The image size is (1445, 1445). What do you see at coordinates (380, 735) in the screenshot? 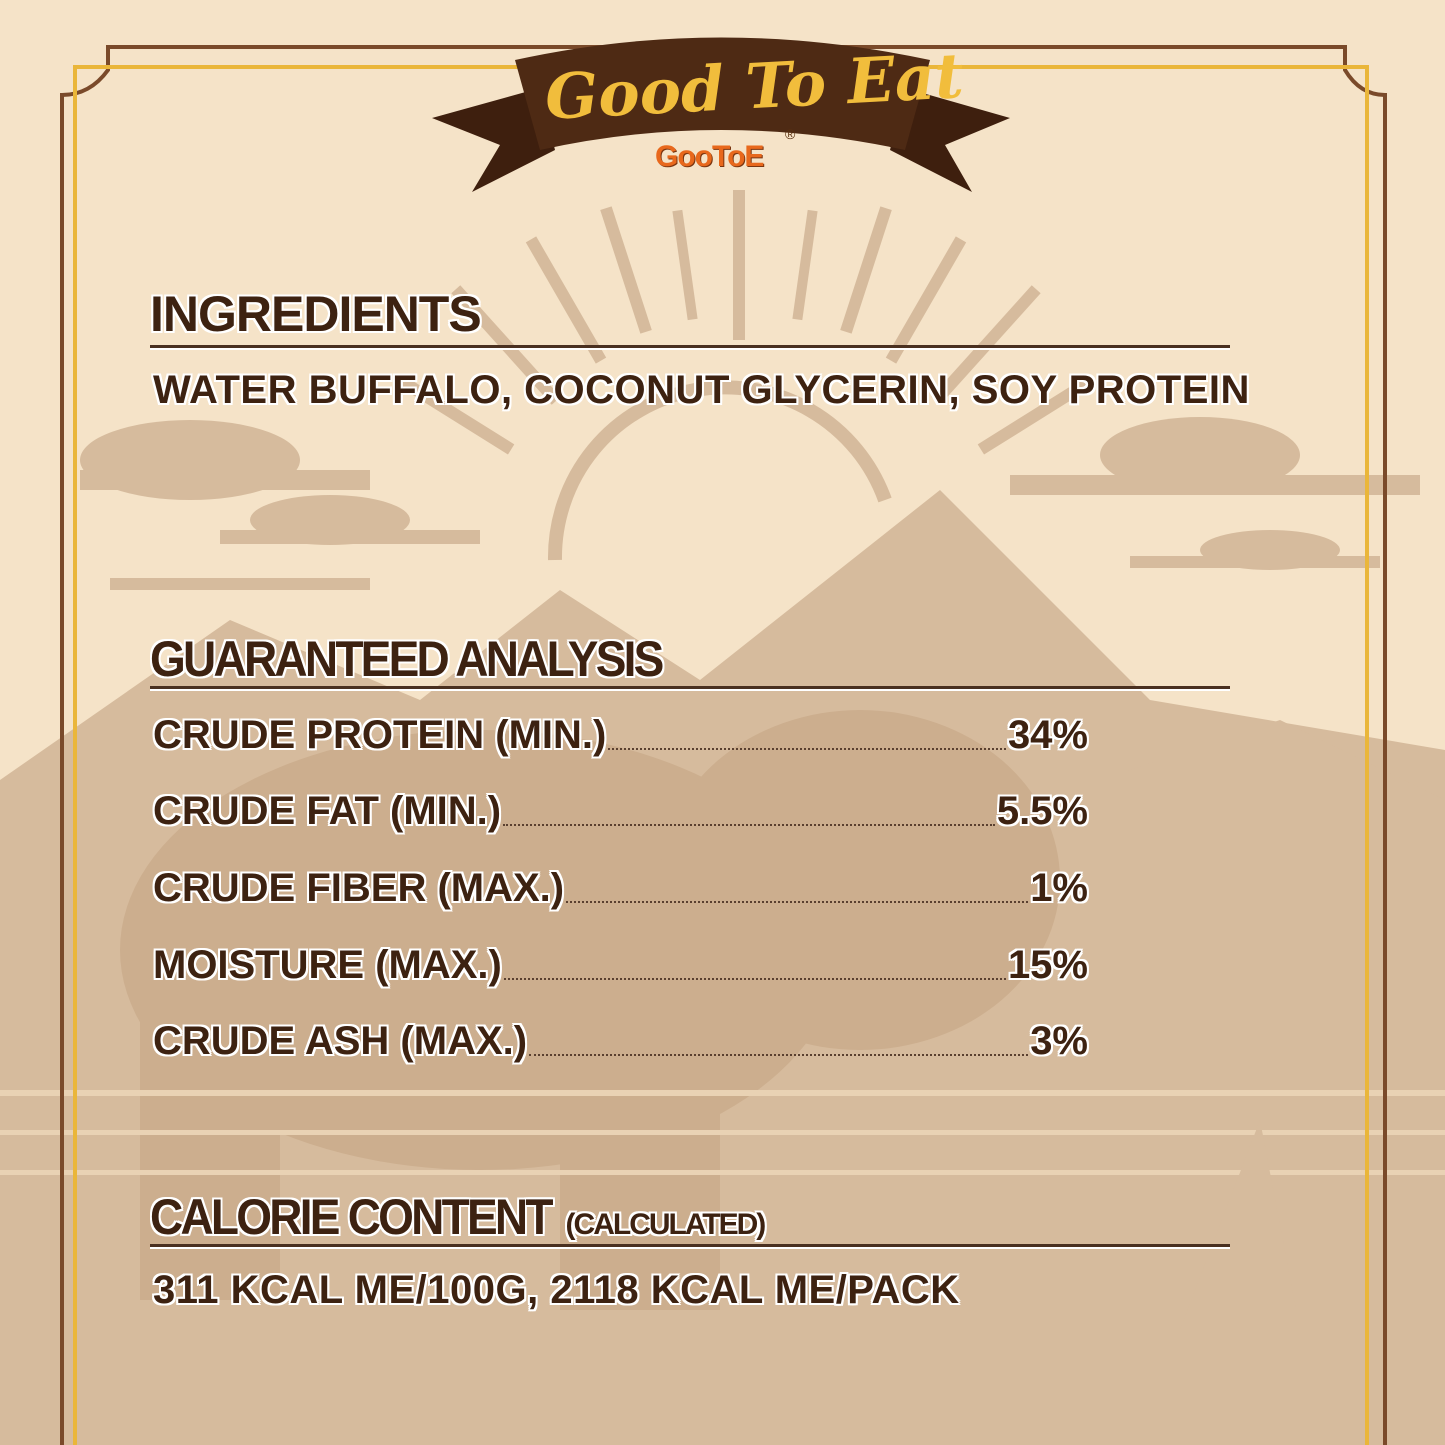
I see `analysis-label: CRUDE PROTEIN (MIN.)` at bounding box center [380, 735].